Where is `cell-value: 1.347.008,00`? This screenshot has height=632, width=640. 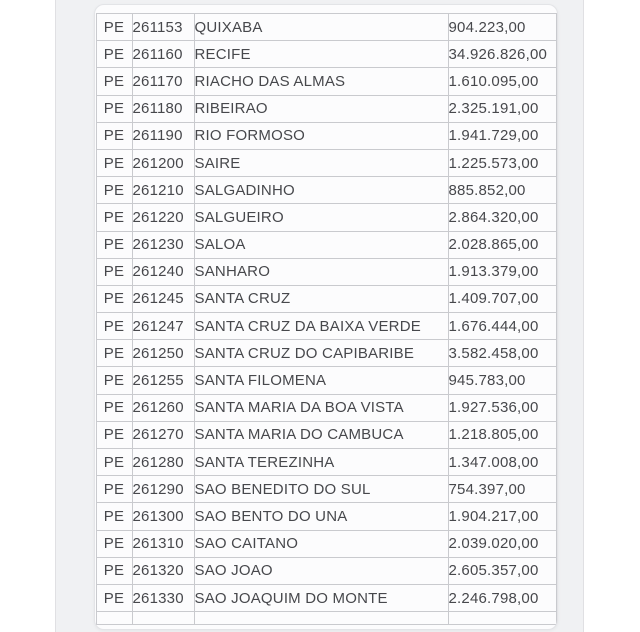
cell-value: 1.347.008,00 is located at coordinates (502, 462).